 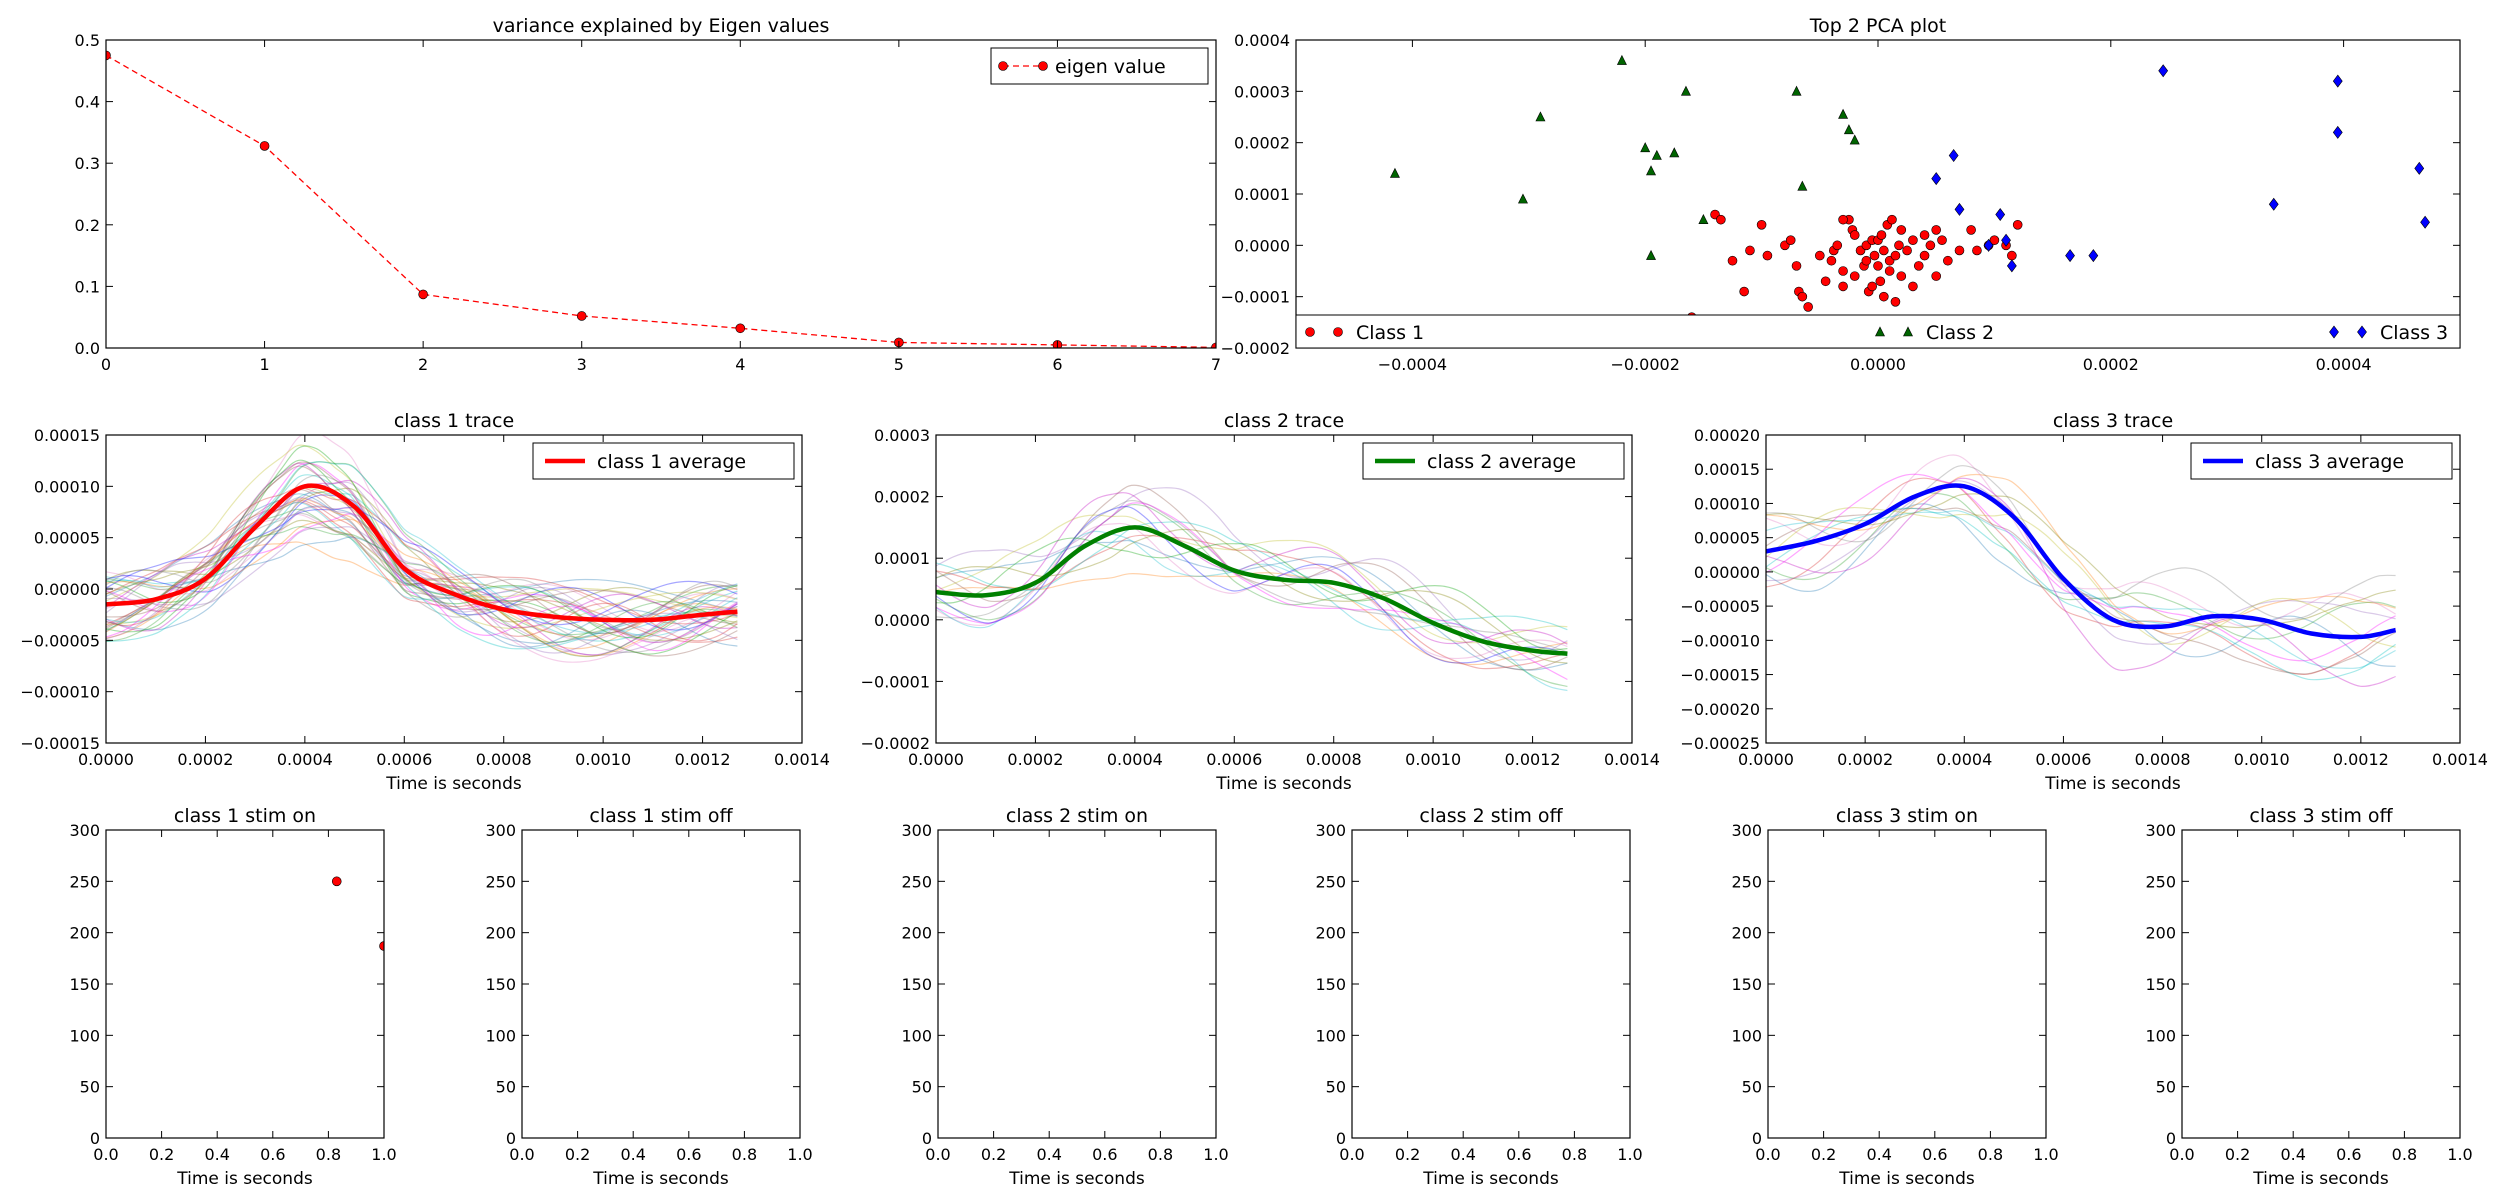 What do you see at coordinates (661, 201) in the screenshot?
I see `series-line` at bounding box center [661, 201].